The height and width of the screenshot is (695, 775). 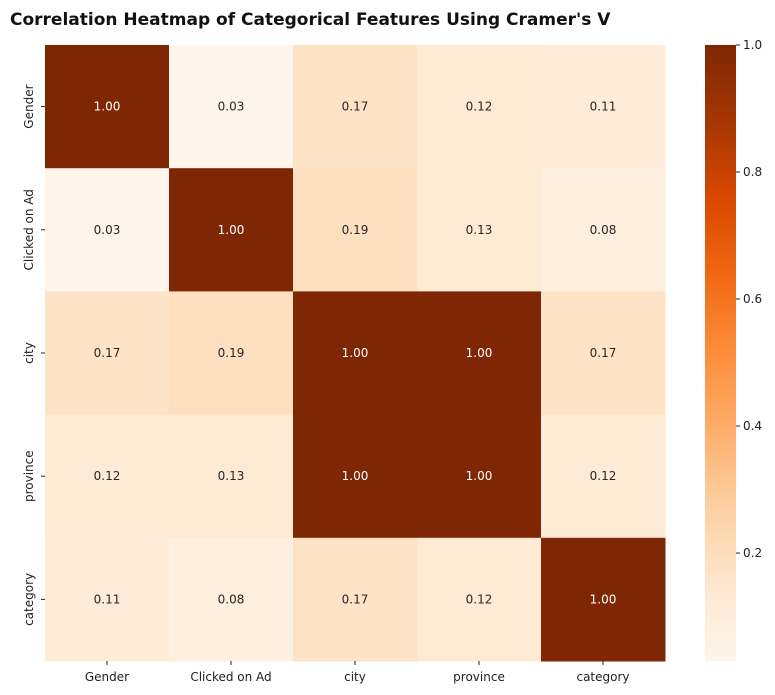 I want to click on cell-value-label-3-2: 1.00, so click(x=355, y=476).